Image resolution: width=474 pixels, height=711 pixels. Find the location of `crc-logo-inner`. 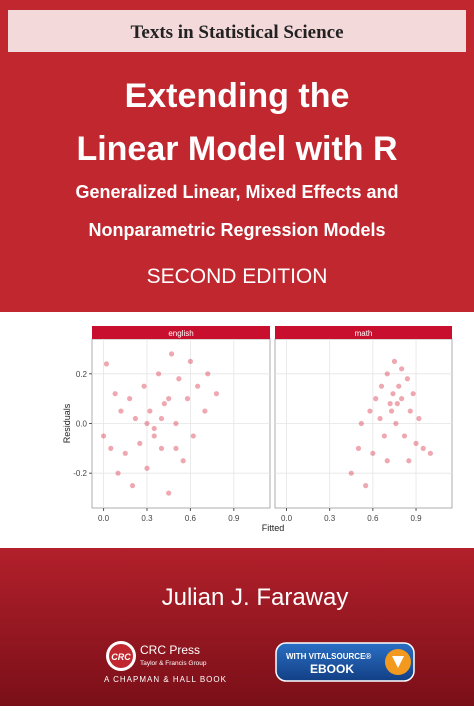

crc-logo-inner is located at coordinates (121, 656).